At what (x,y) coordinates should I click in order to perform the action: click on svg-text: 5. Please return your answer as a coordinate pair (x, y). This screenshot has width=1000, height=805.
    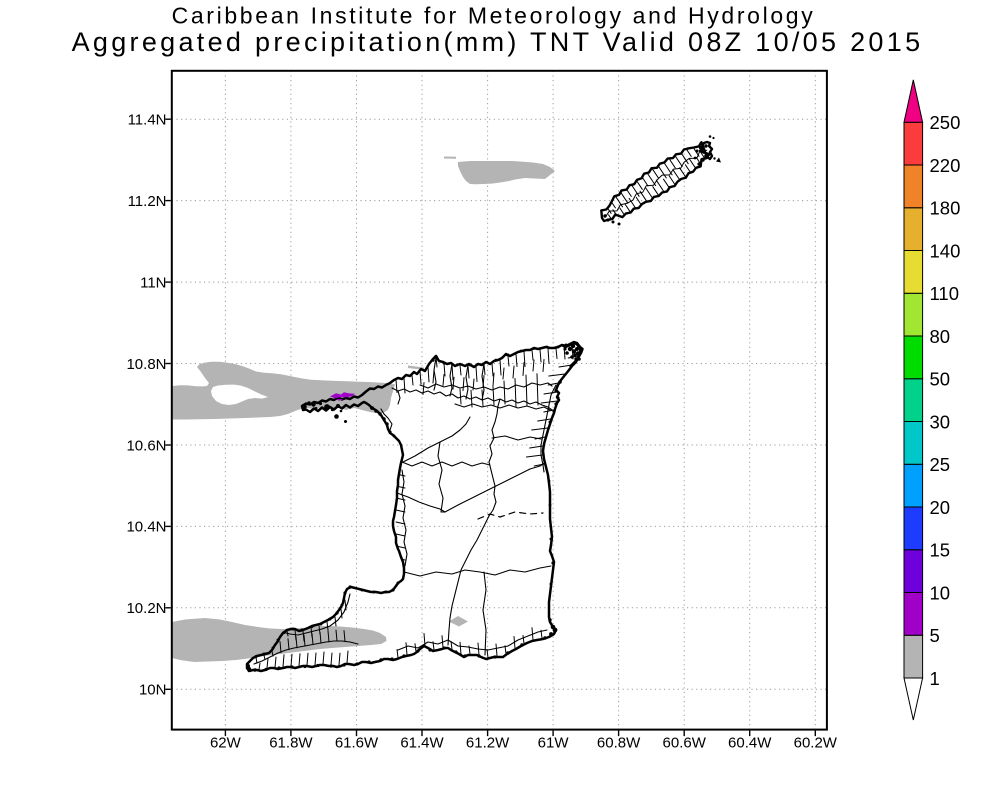
    Looking at the image, I should click on (935, 635).